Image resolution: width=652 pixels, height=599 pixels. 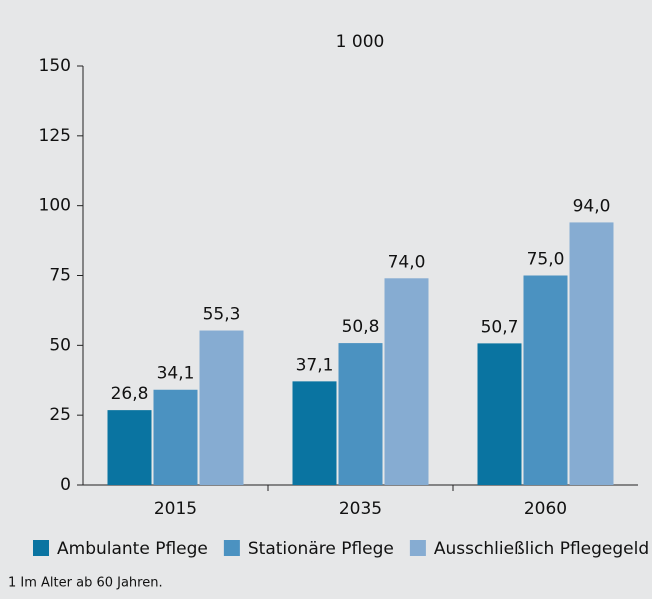 I want to click on y-tick-label: 150, so click(x=55, y=66).